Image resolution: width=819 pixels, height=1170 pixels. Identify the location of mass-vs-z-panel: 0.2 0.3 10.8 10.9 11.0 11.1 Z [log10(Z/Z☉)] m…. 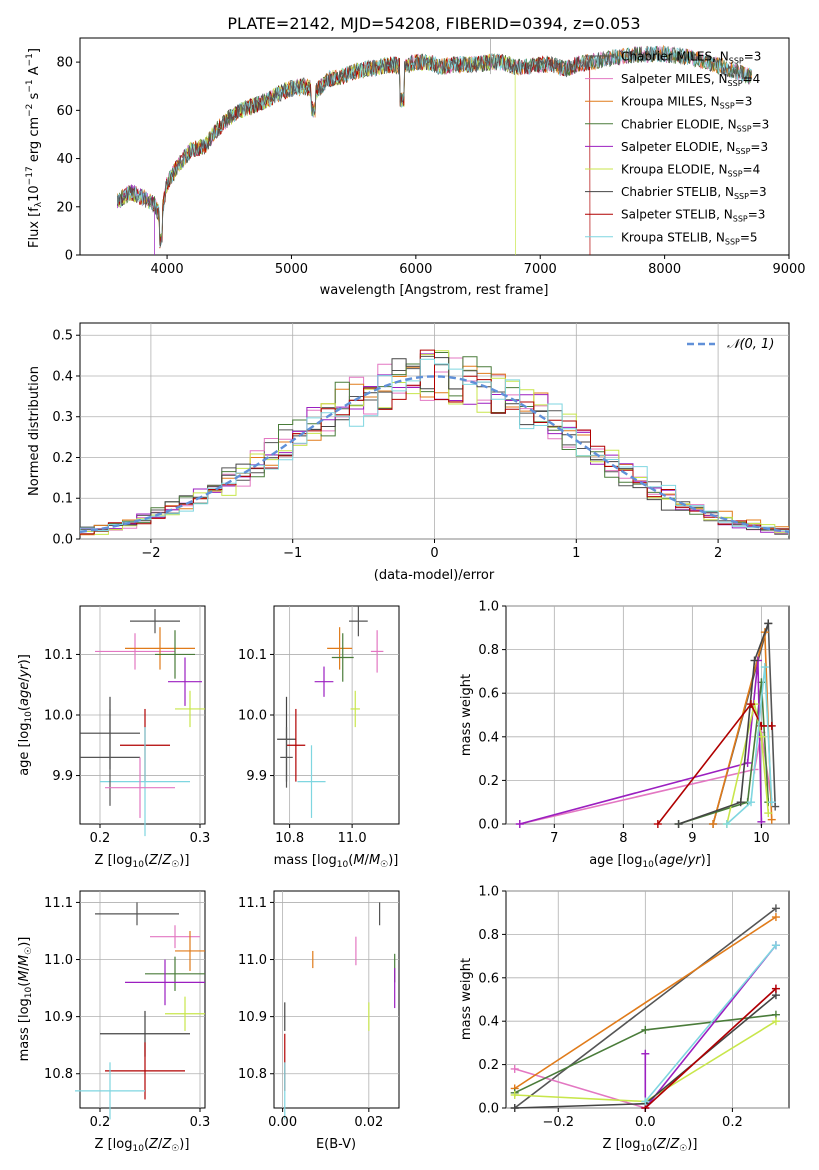
(113, 1022).